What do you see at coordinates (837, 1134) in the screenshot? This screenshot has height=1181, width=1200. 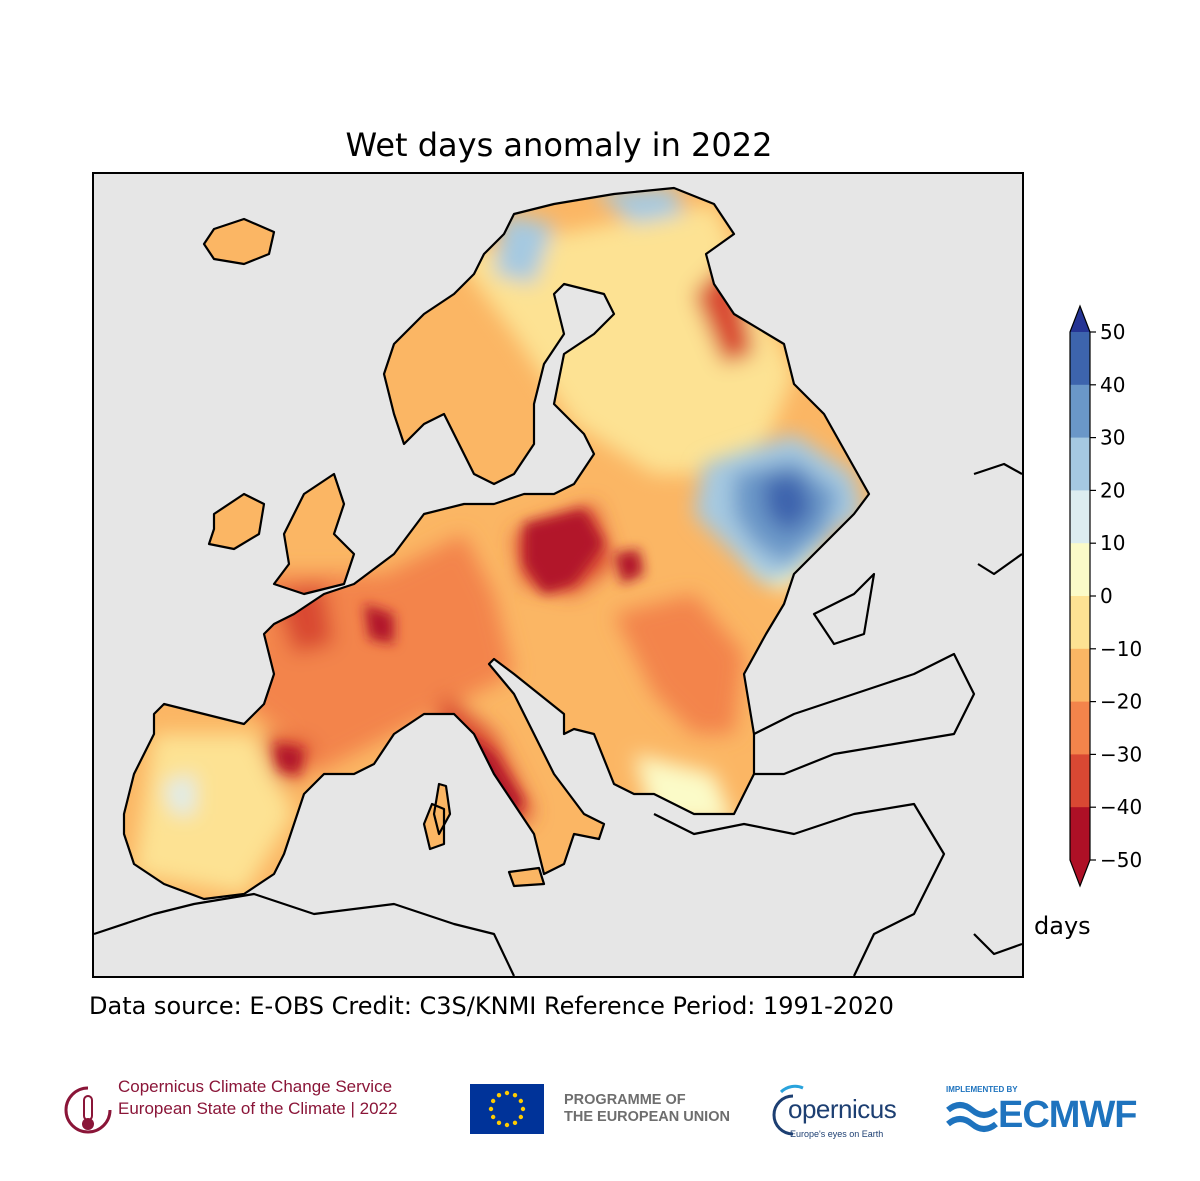 I see `copernicus-tagline: Europe's eyes on Earth` at bounding box center [837, 1134].